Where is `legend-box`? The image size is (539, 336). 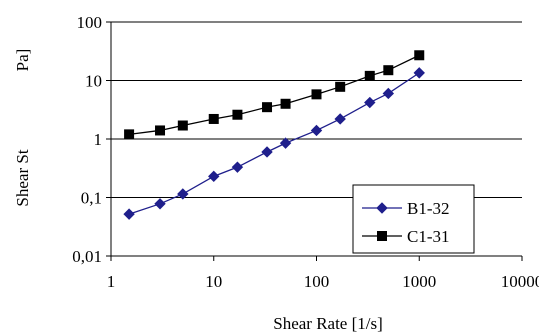
legend-box is located at coordinates (413, 219).